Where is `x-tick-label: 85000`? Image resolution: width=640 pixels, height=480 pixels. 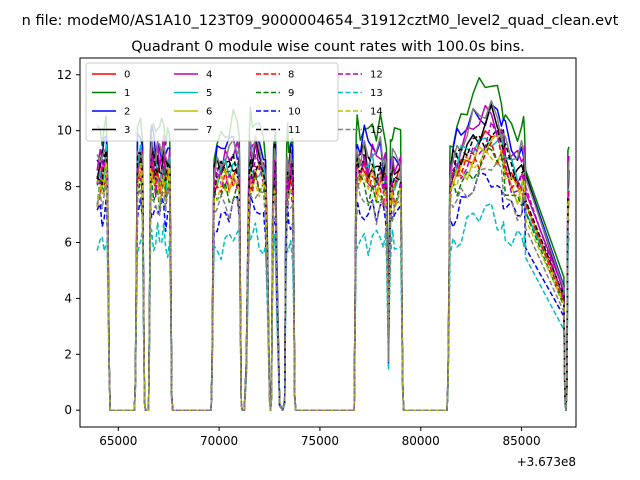 x-tick-label: 85000 is located at coordinates (521, 441).